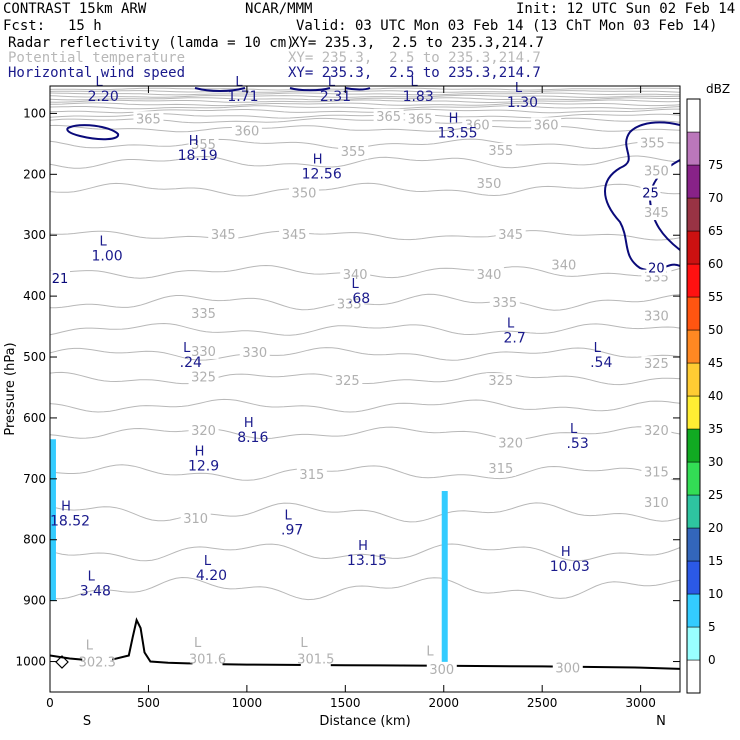  Describe the element at coordinates (34, 113) in the screenshot. I see `y-tick-label: 100` at that location.